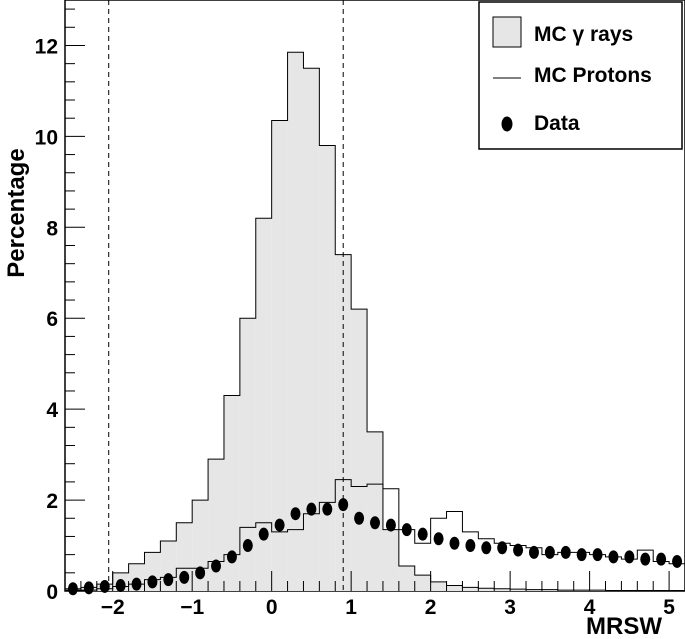  What do you see at coordinates (624, 626) in the screenshot?
I see `x-axis-title: MRSW` at bounding box center [624, 626].